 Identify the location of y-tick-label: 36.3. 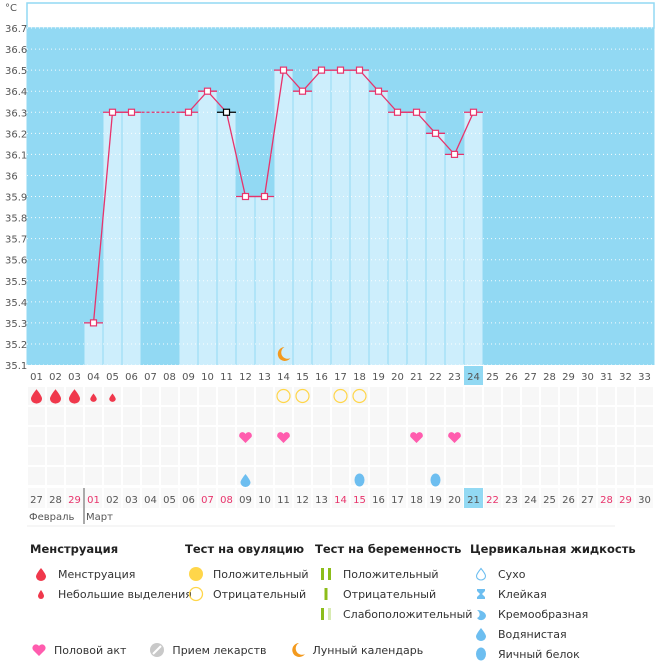
(16, 113).